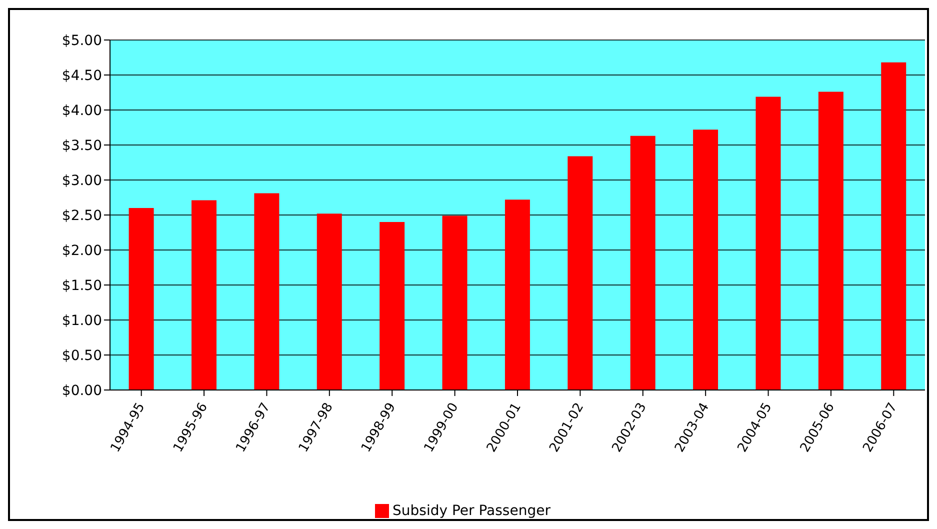 This screenshot has width=937, height=529. I want to click on y-tick-label: $1.50, so click(82, 286).